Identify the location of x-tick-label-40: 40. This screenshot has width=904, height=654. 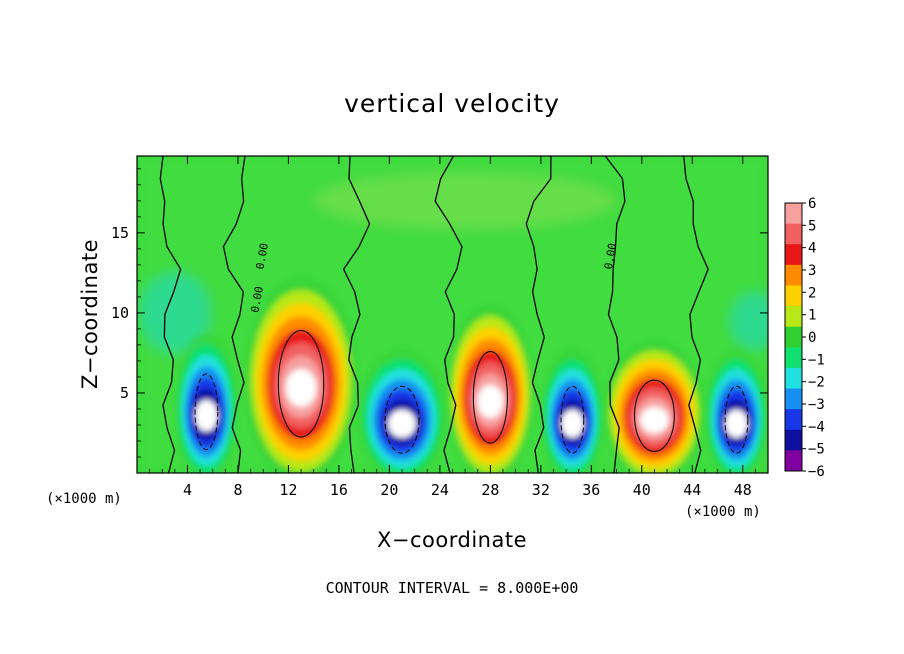
(642, 490).